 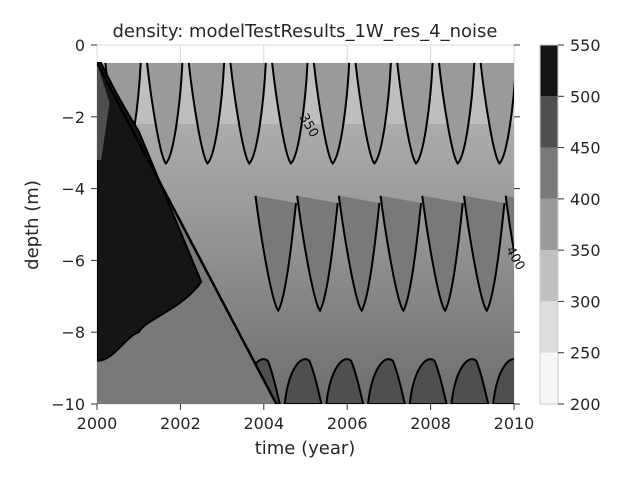 I want to click on y-tick-label: 0, so click(x=80, y=45).